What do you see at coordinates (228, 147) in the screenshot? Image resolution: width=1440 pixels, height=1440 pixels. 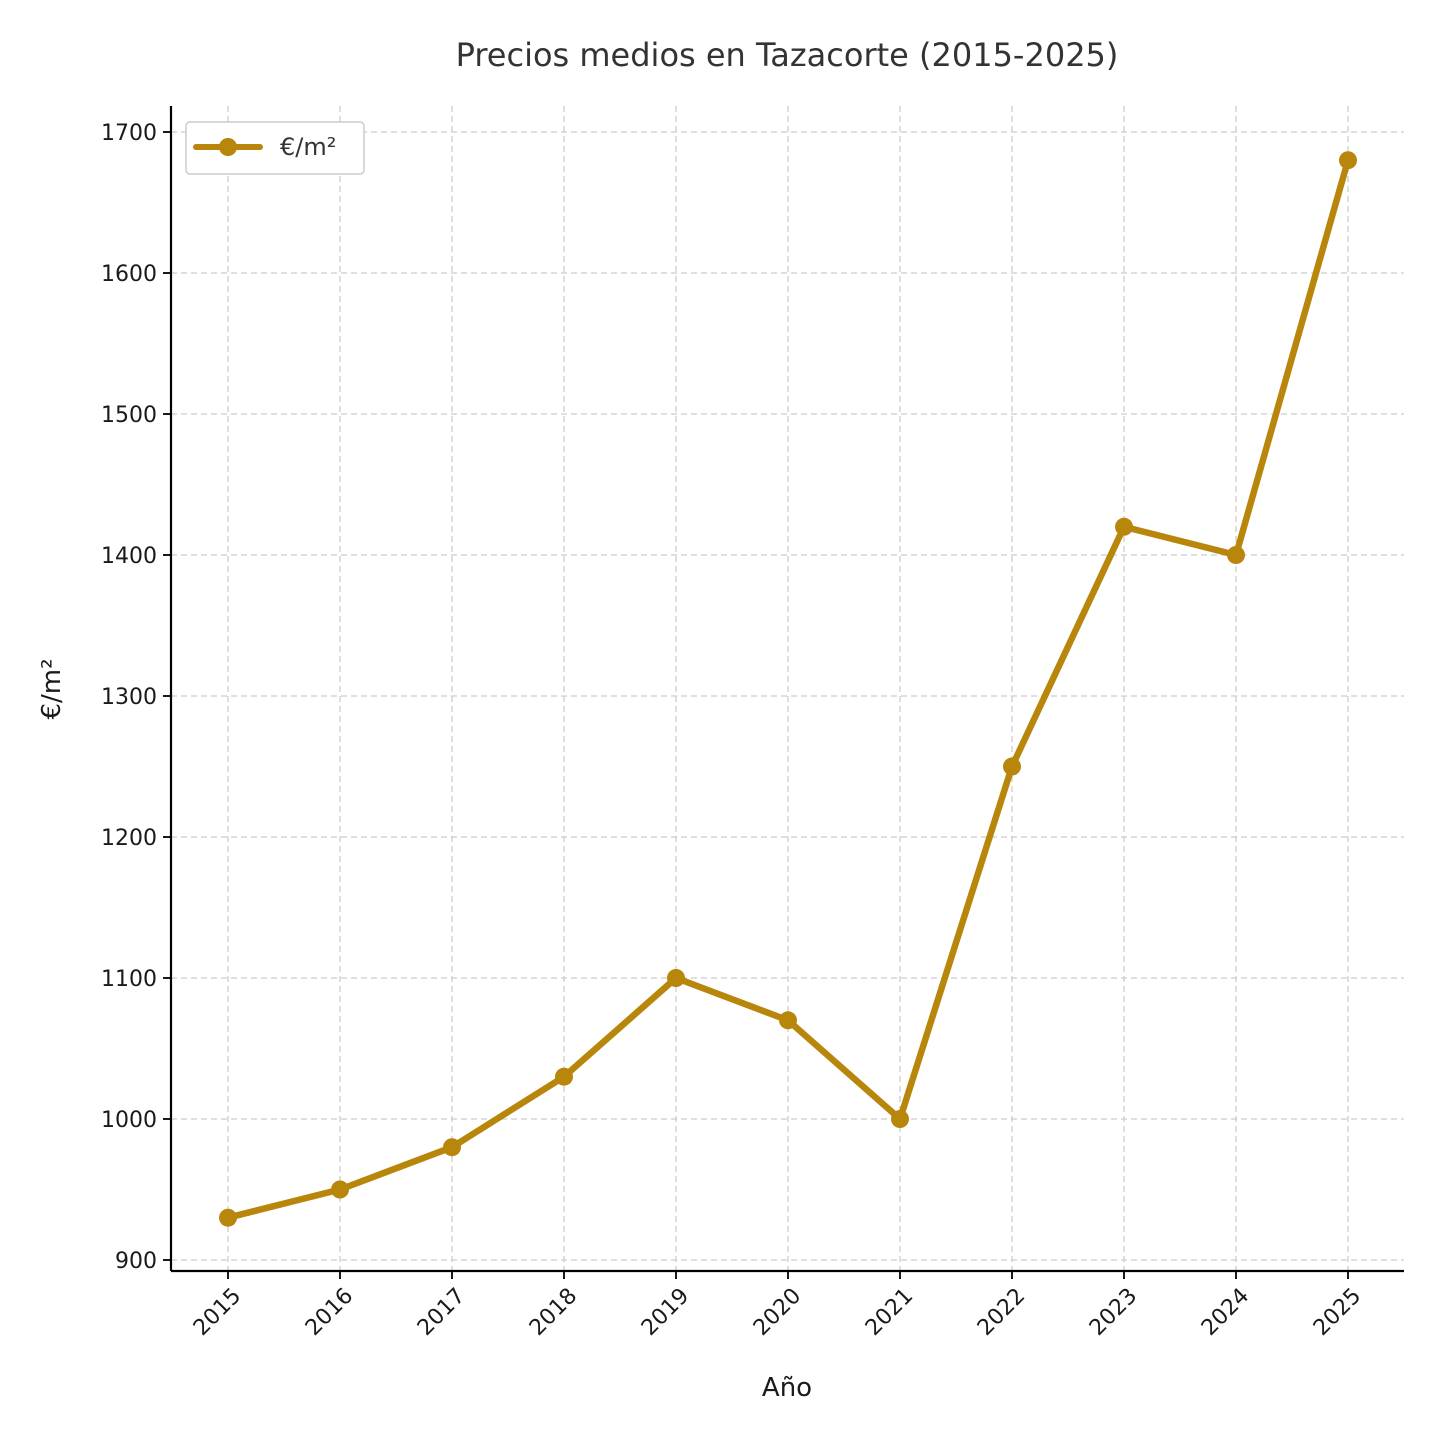 I see `legend-marker-swatch` at bounding box center [228, 147].